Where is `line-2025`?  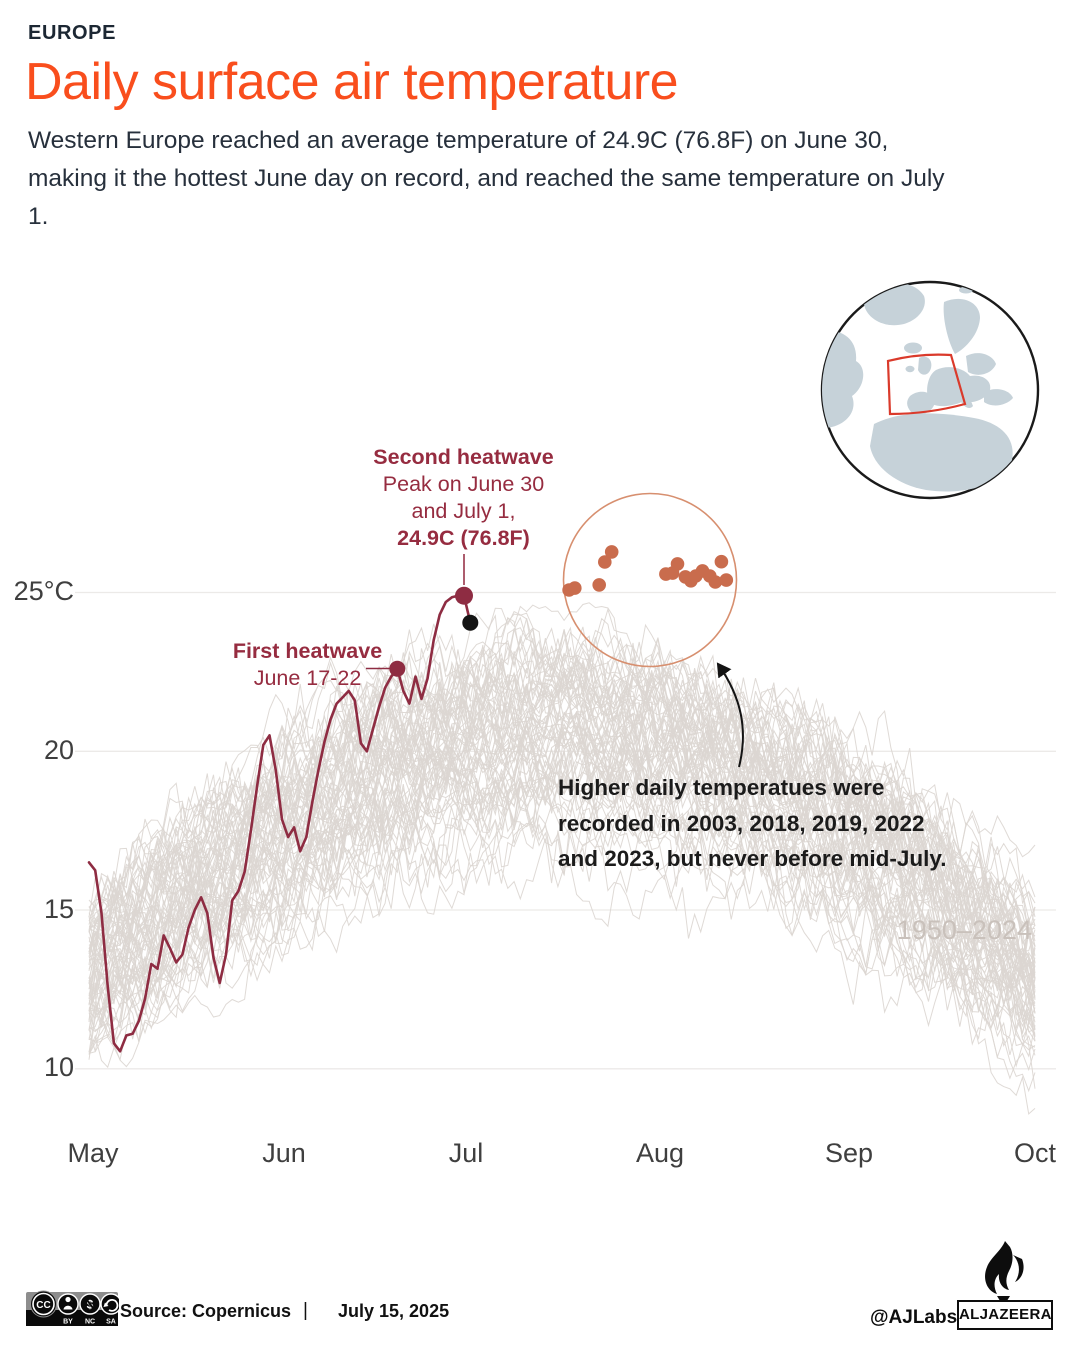 line-2025 is located at coordinates (279, 823).